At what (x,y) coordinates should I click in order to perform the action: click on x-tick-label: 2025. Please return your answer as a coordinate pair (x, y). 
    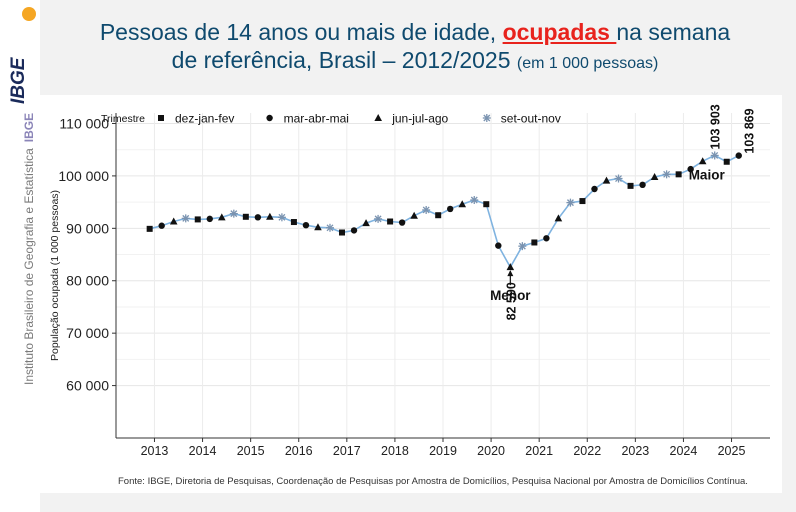
    Looking at the image, I should click on (732, 451).